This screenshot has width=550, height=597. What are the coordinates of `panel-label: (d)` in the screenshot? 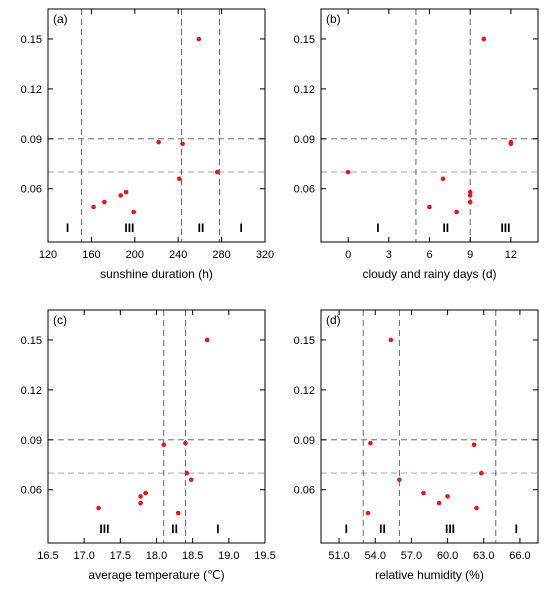 It's located at (333, 320).